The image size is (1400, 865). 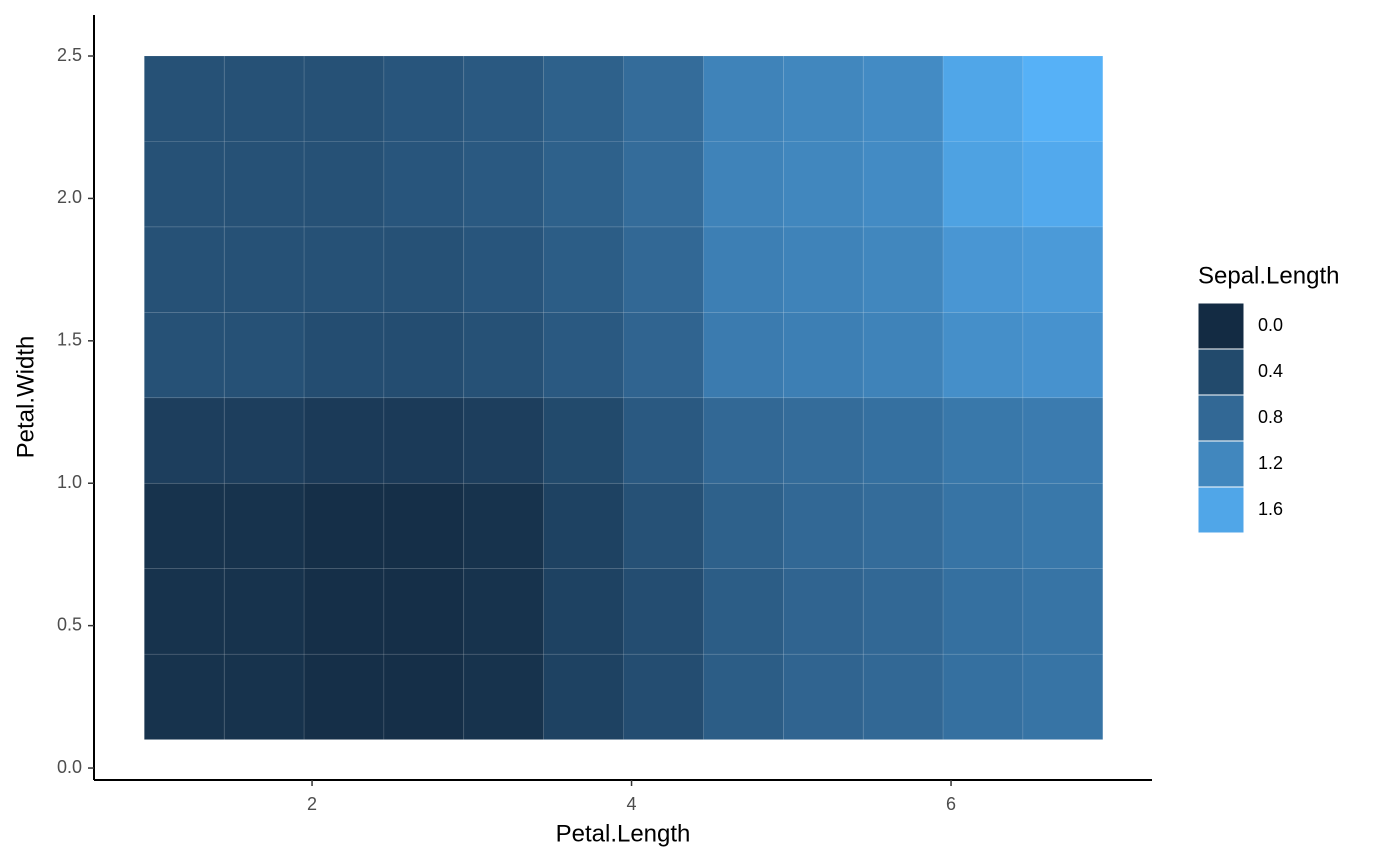 I want to click on y-tick-label: 2.0, so click(x=69, y=197).